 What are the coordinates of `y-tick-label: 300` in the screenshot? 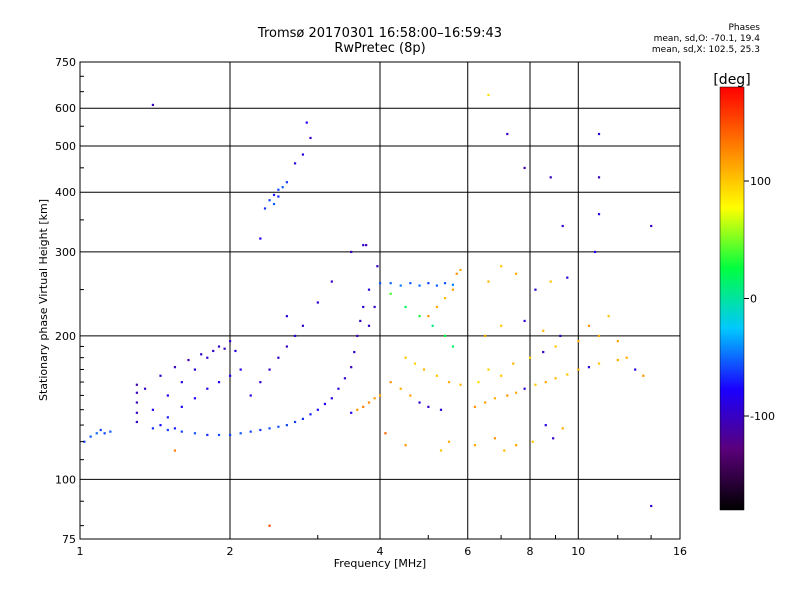 It's located at (65, 252).